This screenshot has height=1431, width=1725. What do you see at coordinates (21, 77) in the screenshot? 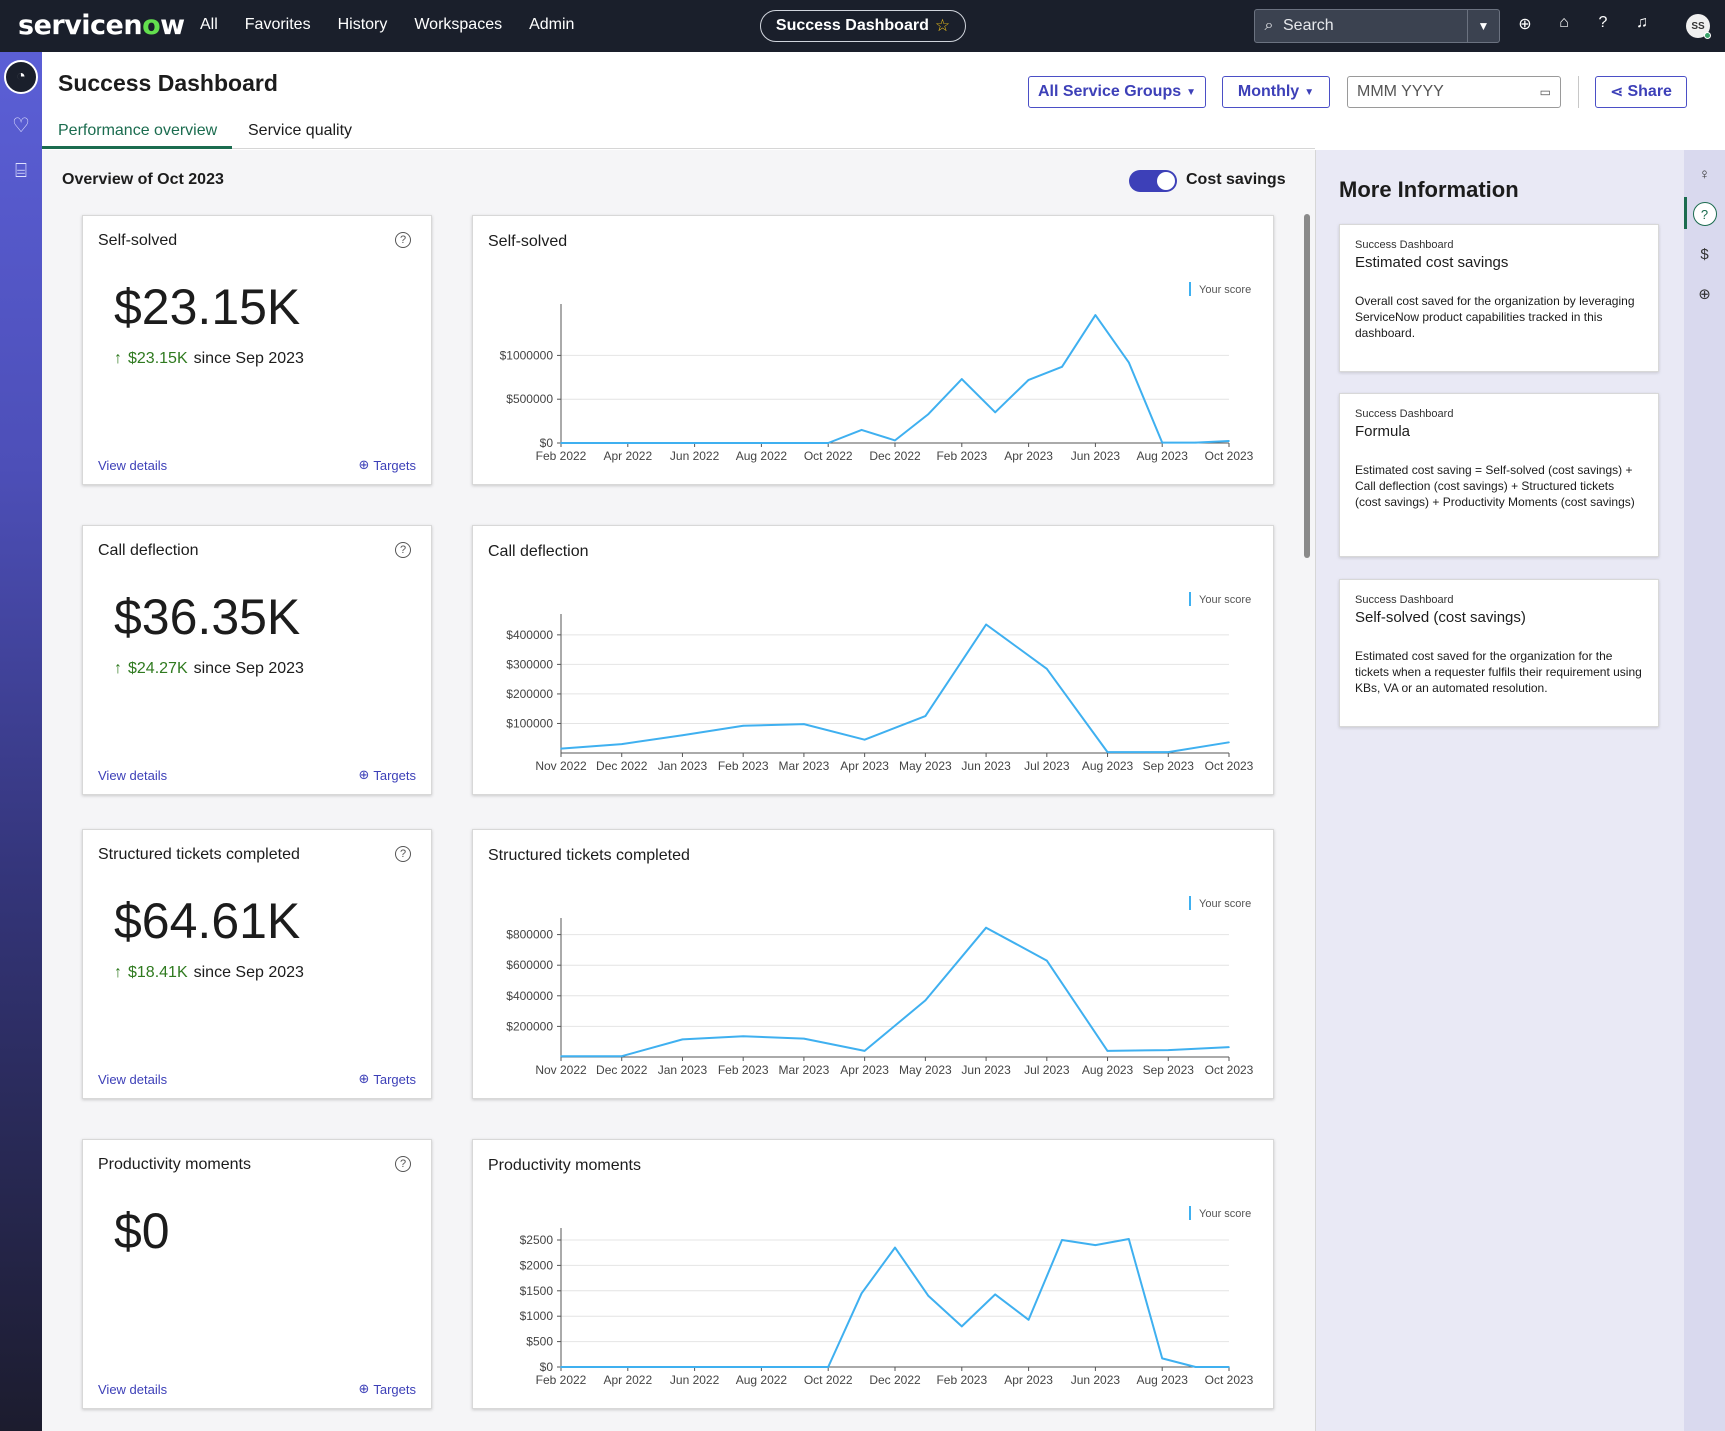
I see `rail-dashboard: ◔` at bounding box center [21, 77].